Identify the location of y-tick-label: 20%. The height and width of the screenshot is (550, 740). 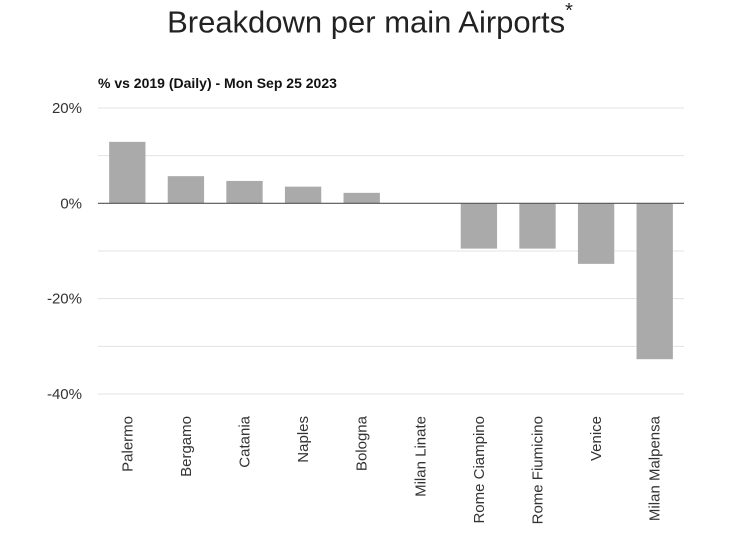
(67, 108).